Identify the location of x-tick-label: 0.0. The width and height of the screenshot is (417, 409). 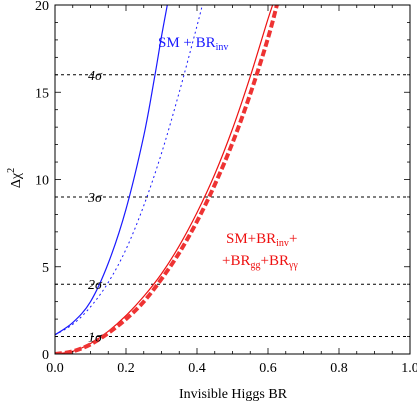
(55, 368).